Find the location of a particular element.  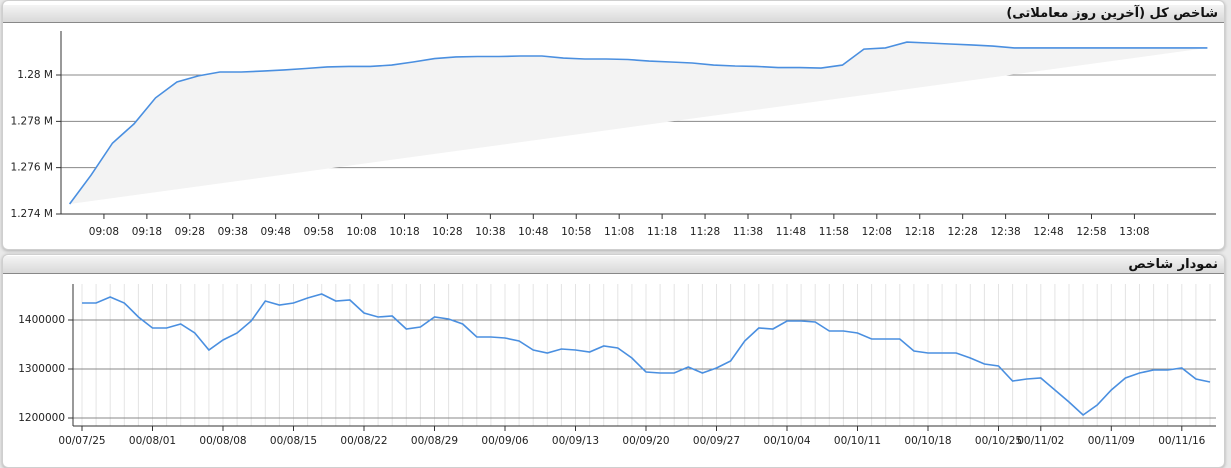

x-tick-label: 13:08 is located at coordinates (1134, 232).